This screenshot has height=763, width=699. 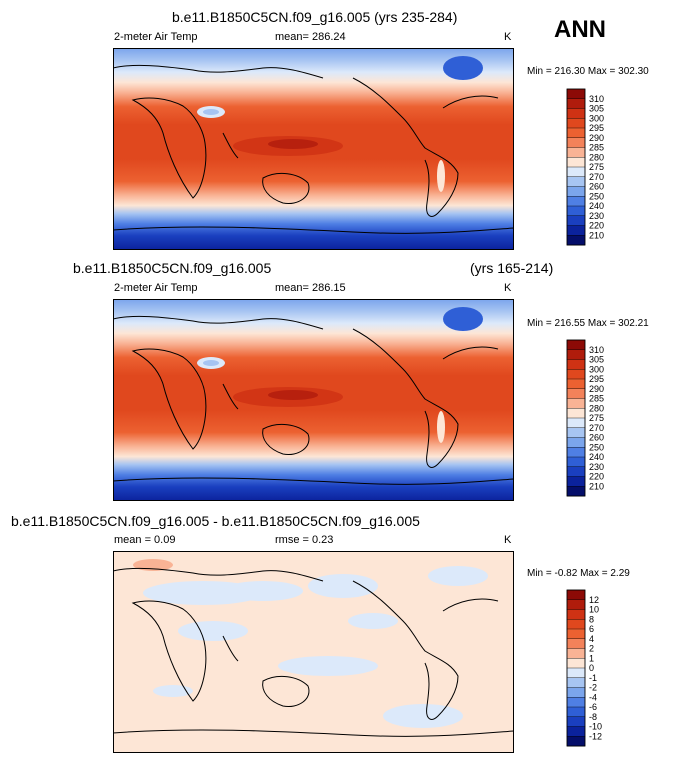 What do you see at coordinates (595, 736) in the screenshot?
I see `colorbar-tick-label: -12` at bounding box center [595, 736].